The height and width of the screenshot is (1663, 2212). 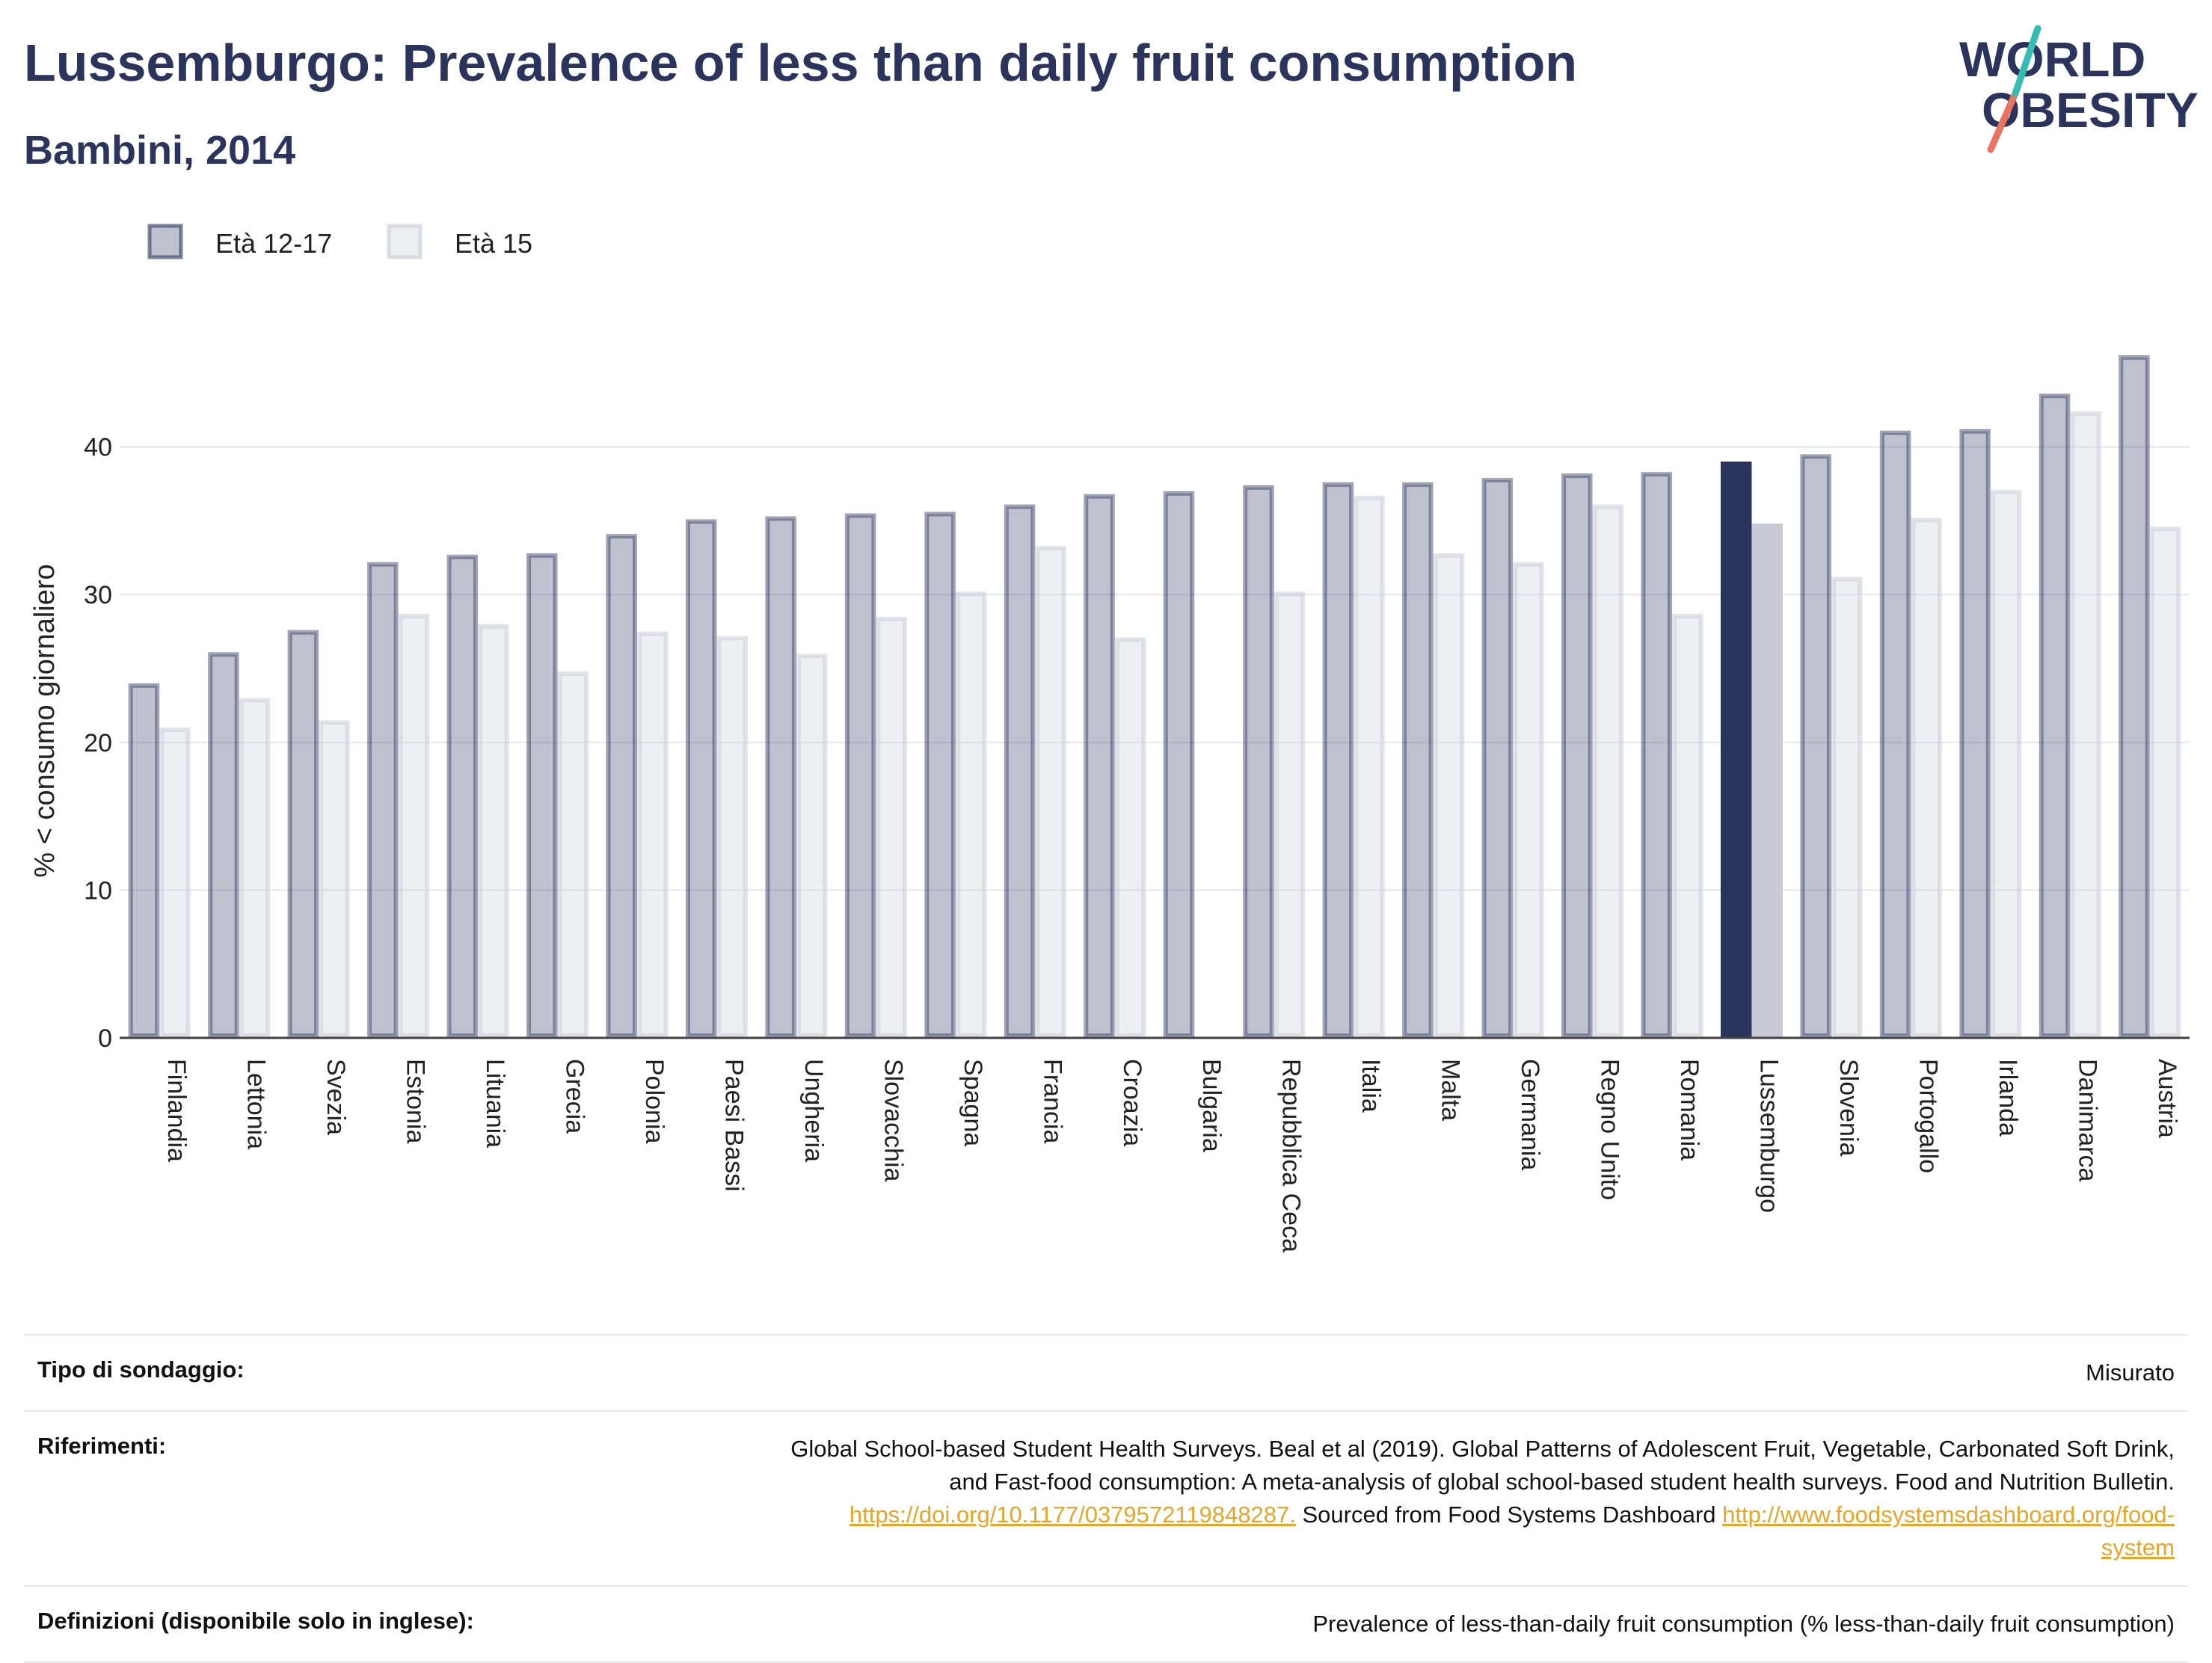 What do you see at coordinates (416, 1101) in the screenshot?
I see `x-tick-label: Estonia` at bounding box center [416, 1101].